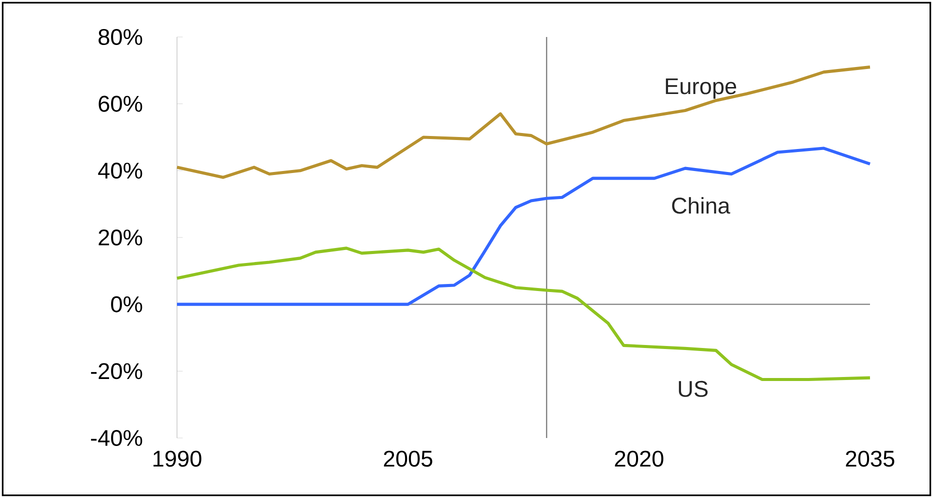 Image resolution: width=933 pixels, height=498 pixels. What do you see at coordinates (178, 458) in the screenshot?
I see `x-tick-label: 1990` at bounding box center [178, 458].